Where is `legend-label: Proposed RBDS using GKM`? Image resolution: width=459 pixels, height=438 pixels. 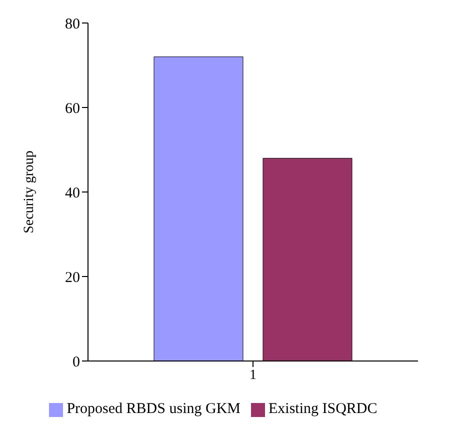 legend-label: Proposed RBDS using GKM is located at coordinates (153, 409).